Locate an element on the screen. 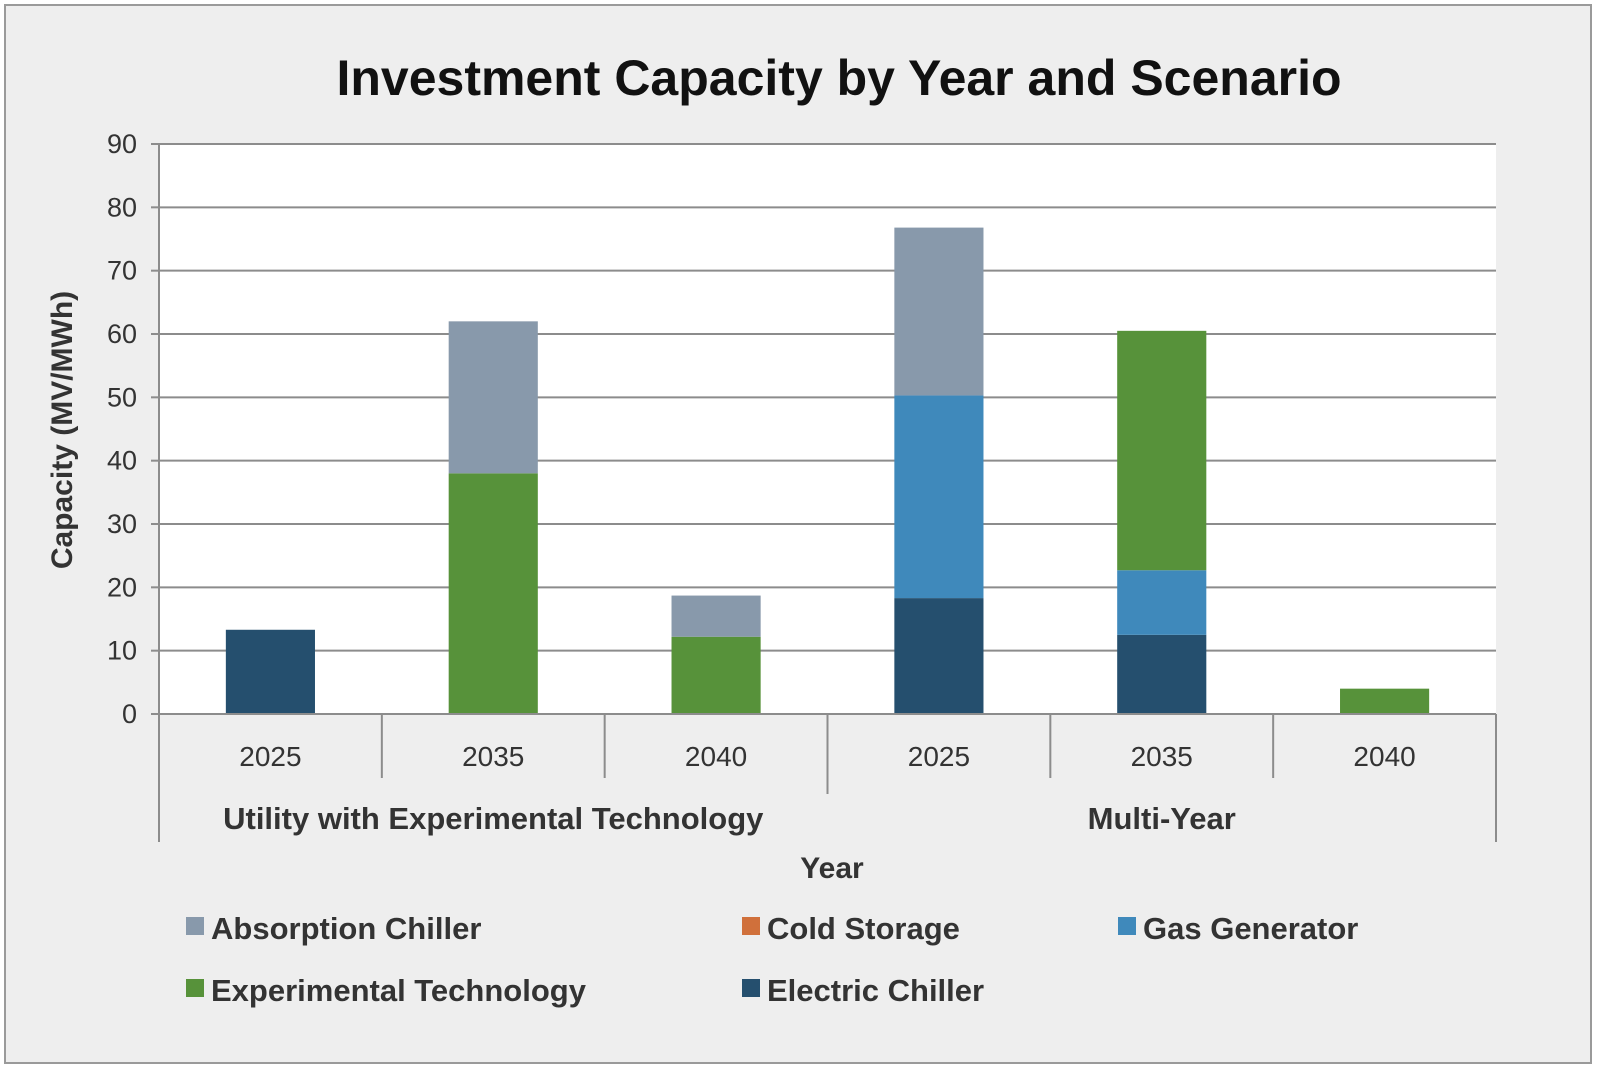 This screenshot has height=1070, width=1600. y-tick-label: 50 is located at coordinates (122, 397).